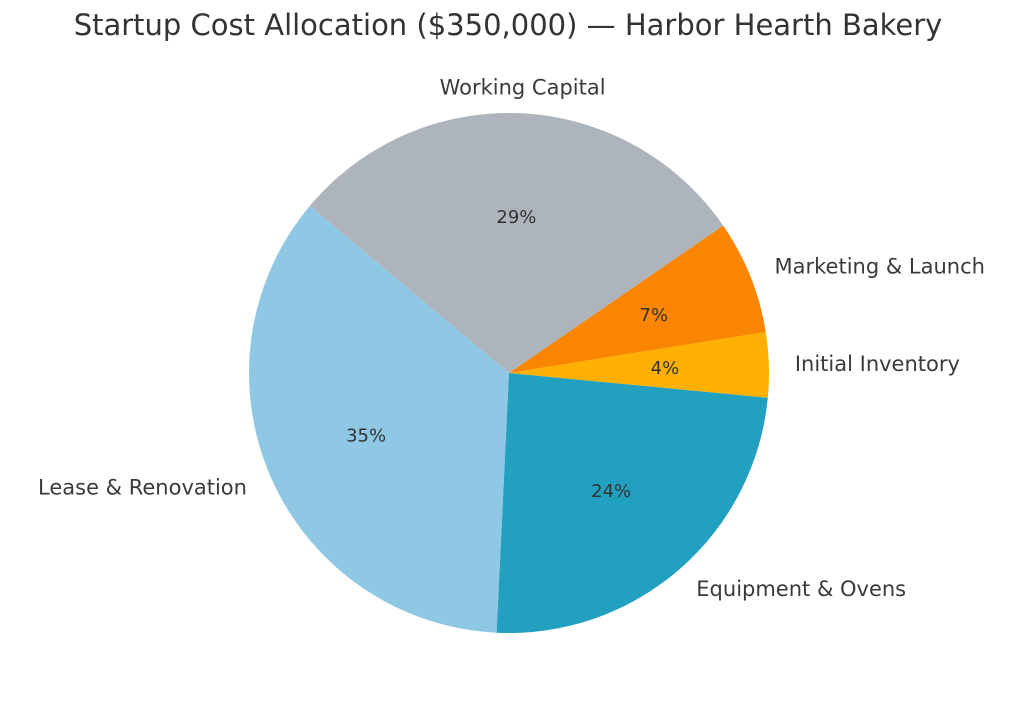 The width and height of the screenshot is (1024, 712). Describe the element at coordinates (665, 368) in the screenshot. I see `slice-percent-label: 4%` at that location.